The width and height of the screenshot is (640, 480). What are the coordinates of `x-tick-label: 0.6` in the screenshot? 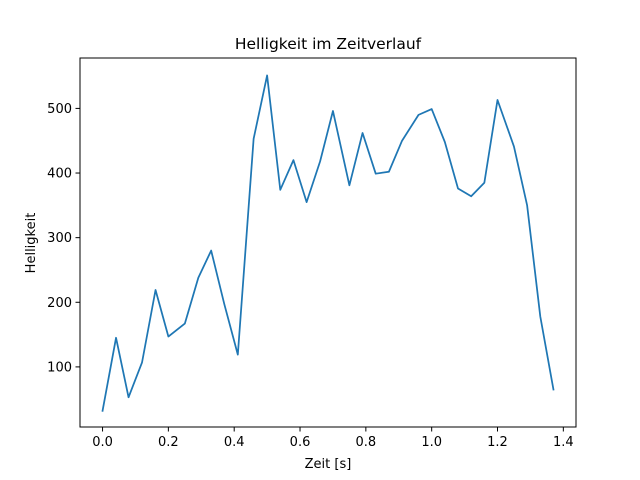 It's located at (300, 442).